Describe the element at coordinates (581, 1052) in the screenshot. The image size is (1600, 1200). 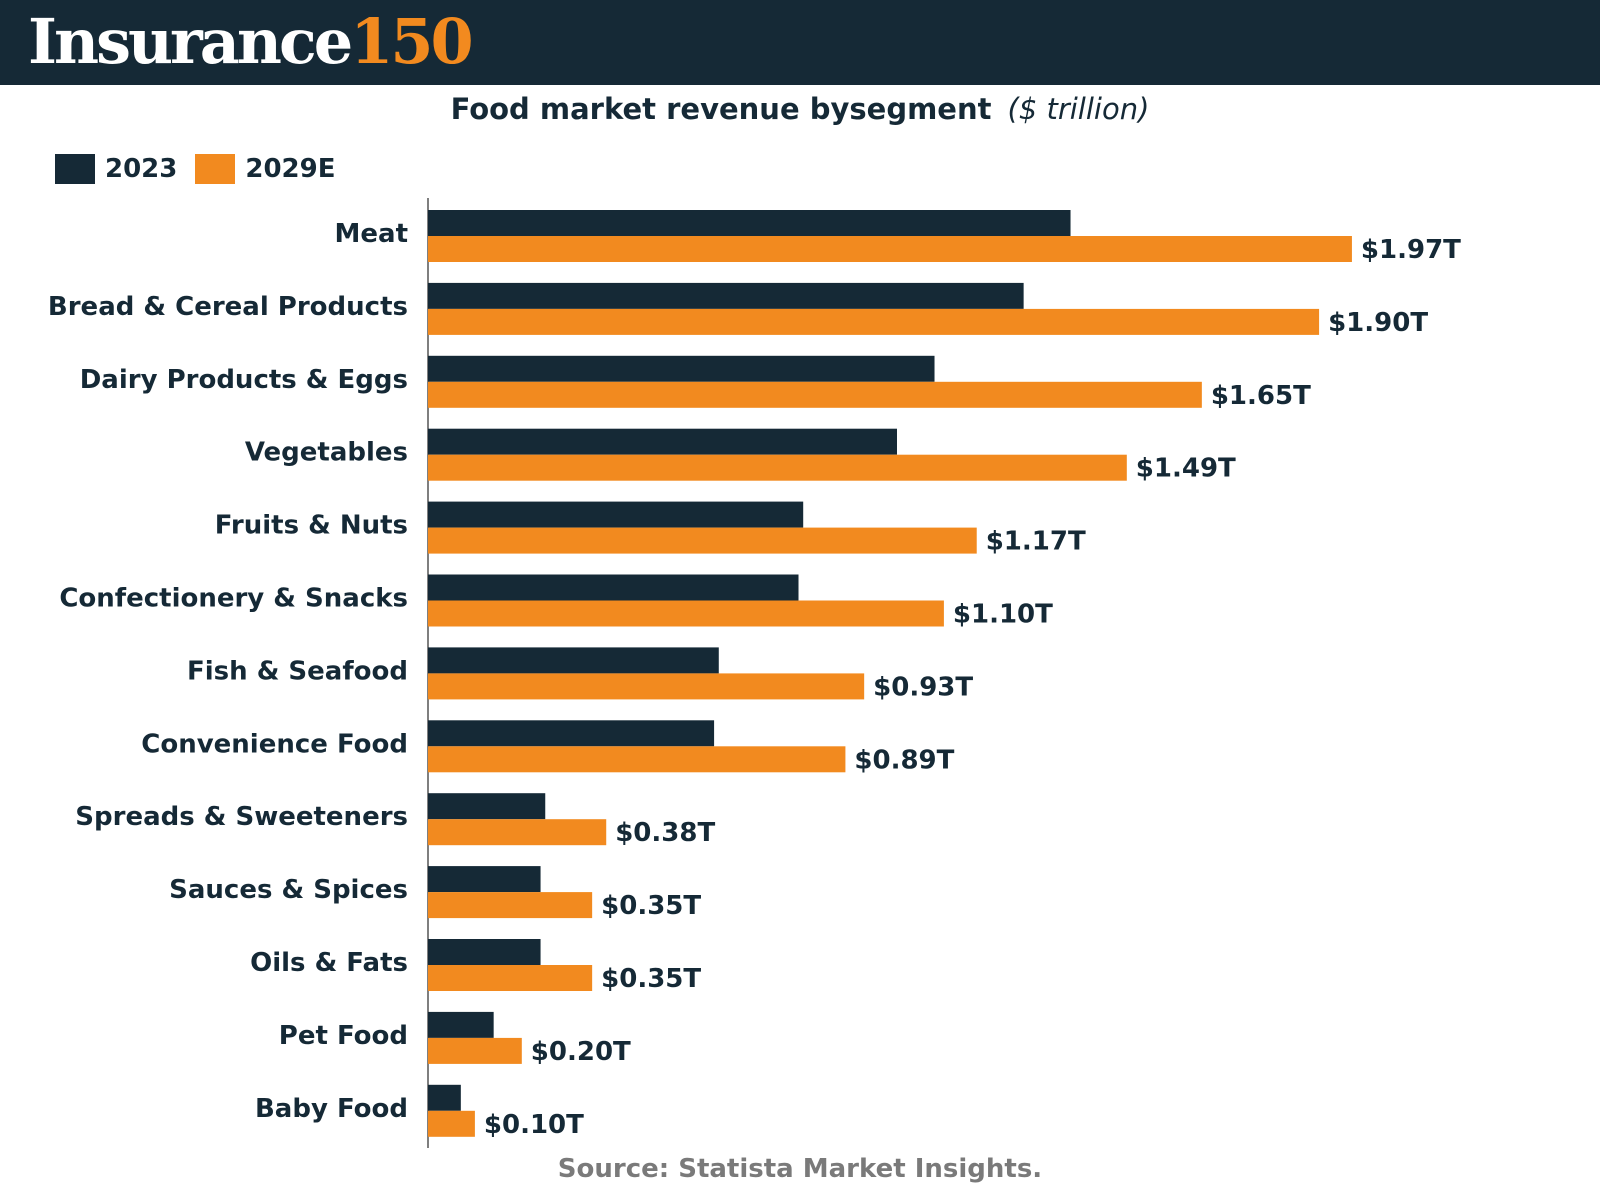
I see `data-label: $0.20T` at that location.